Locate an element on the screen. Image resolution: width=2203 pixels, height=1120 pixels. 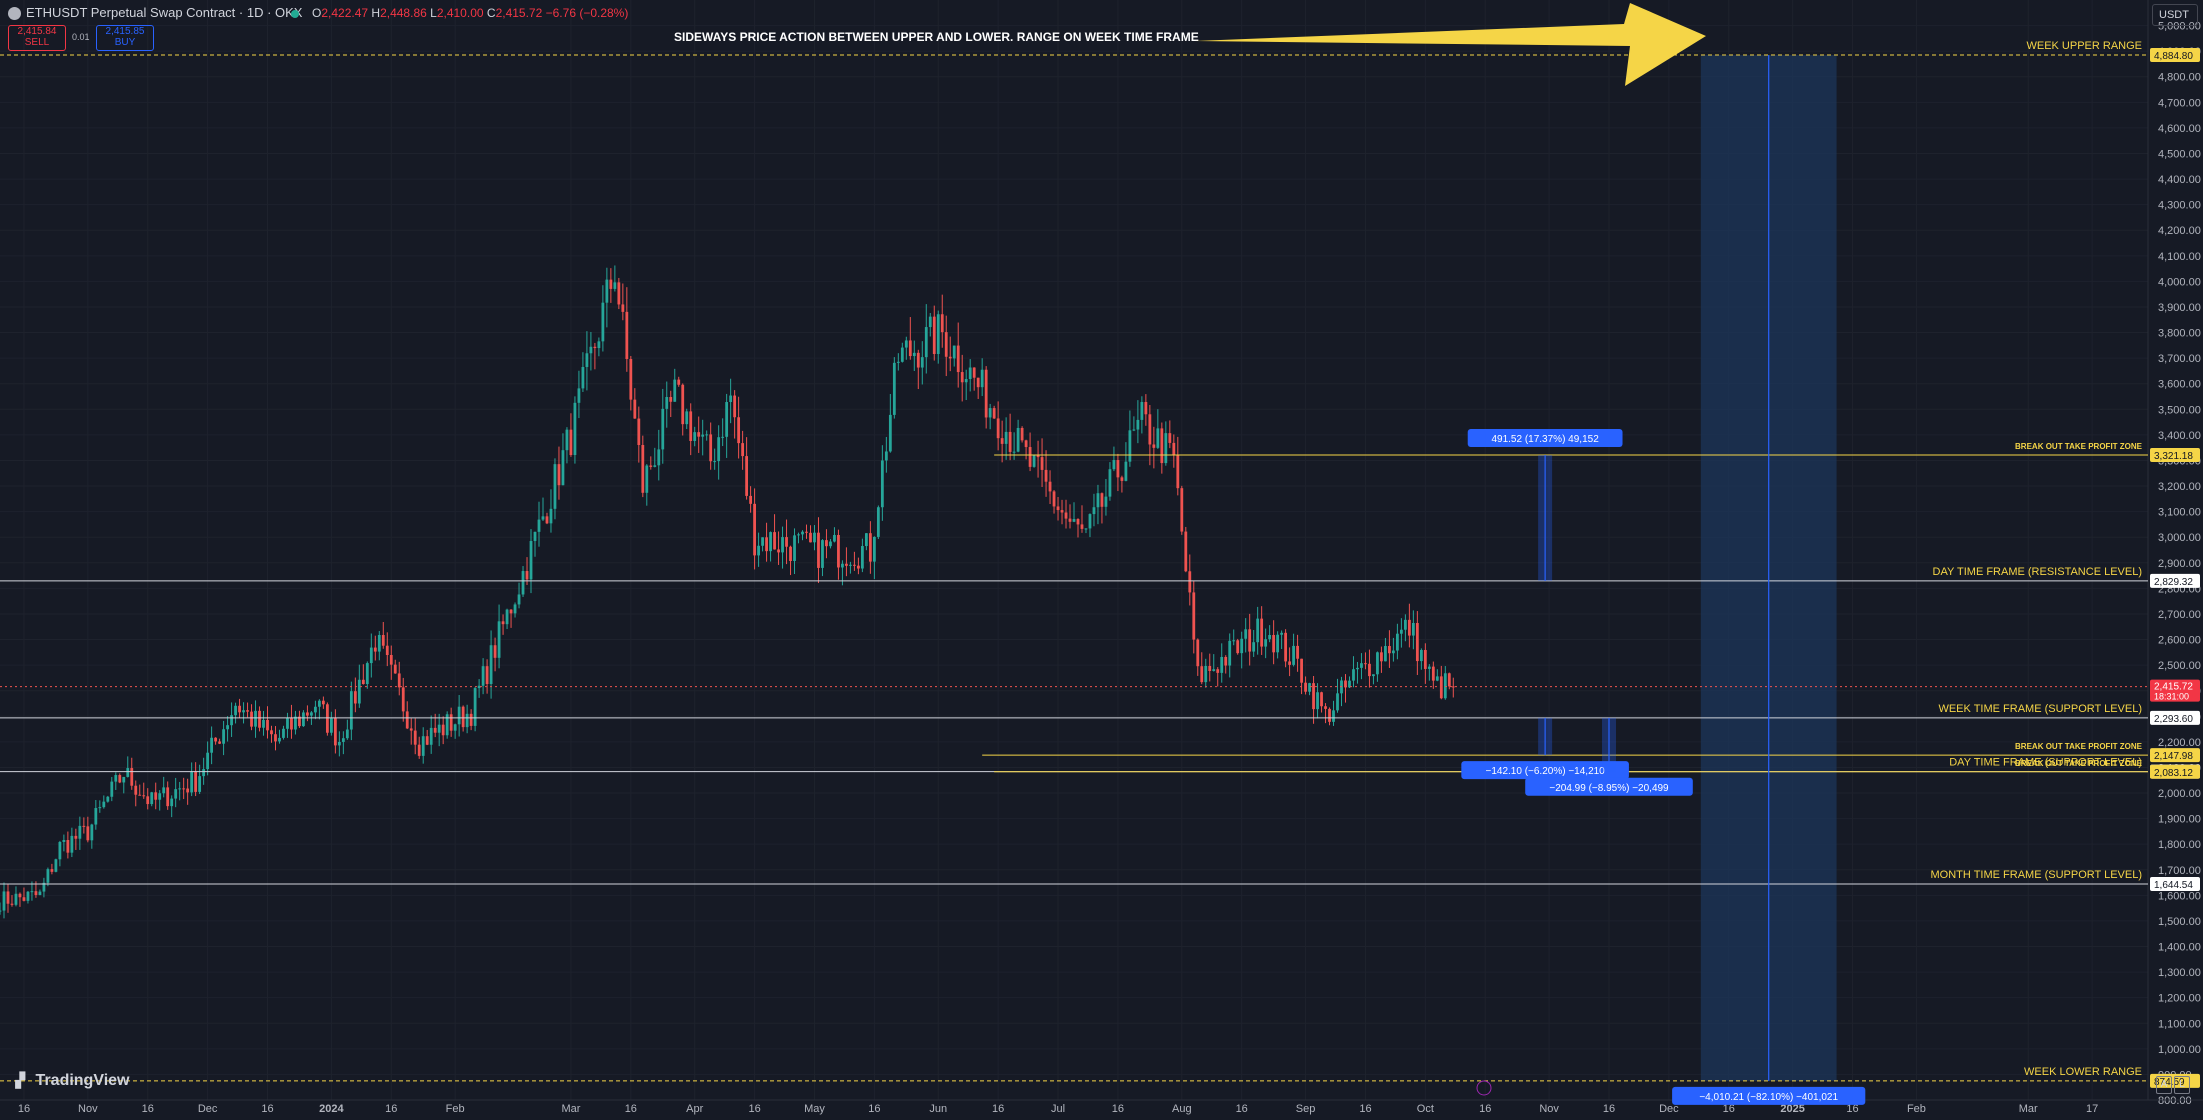
price-tag-text: 1,644.54 is located at coordinates (2173, 885).